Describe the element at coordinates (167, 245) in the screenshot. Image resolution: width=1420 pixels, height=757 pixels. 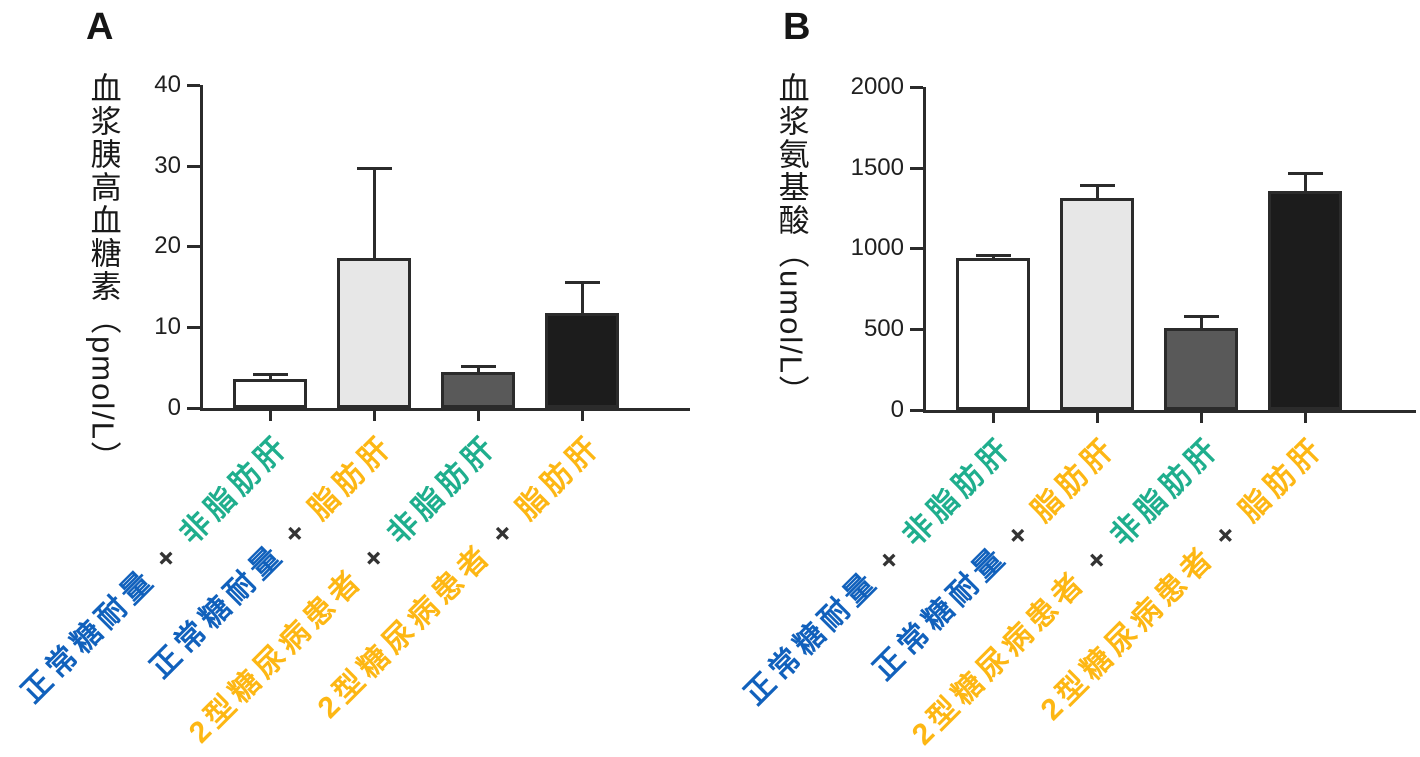
I see `y-tick-label: 20` at that location.